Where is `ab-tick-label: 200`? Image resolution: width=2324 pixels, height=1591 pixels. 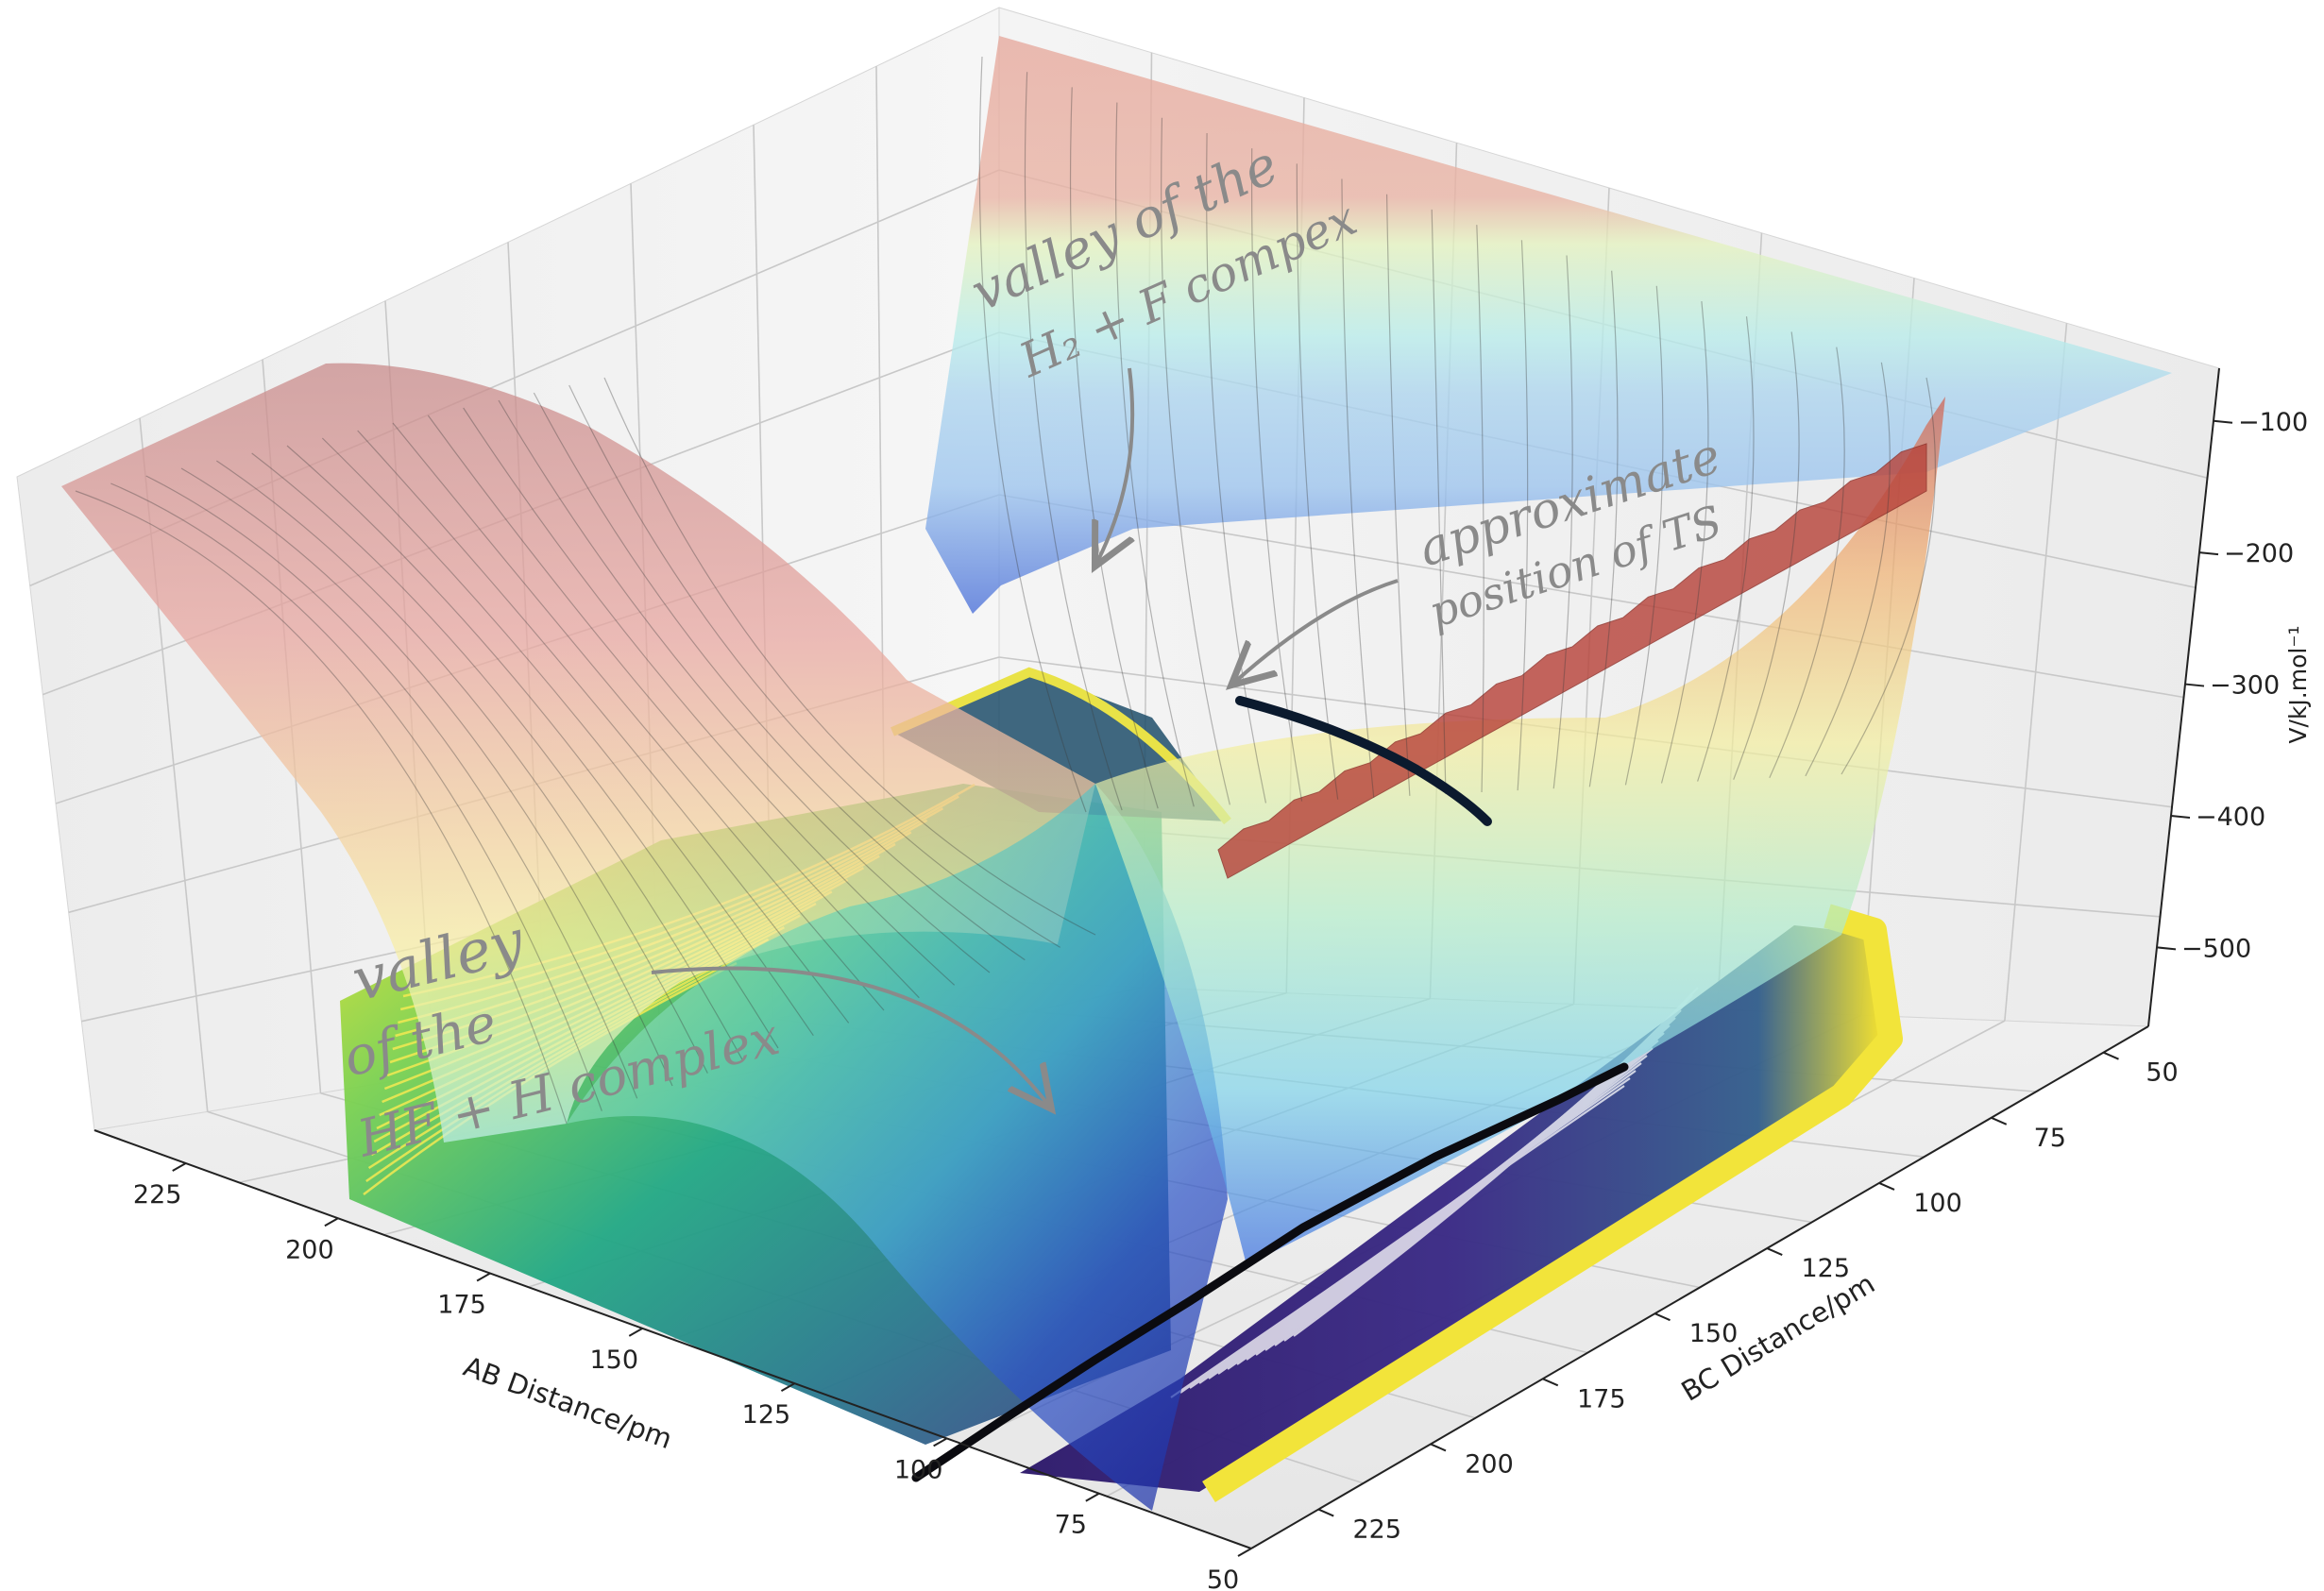 ab-tick-label: 200 is located at coordinates (309, 1249).